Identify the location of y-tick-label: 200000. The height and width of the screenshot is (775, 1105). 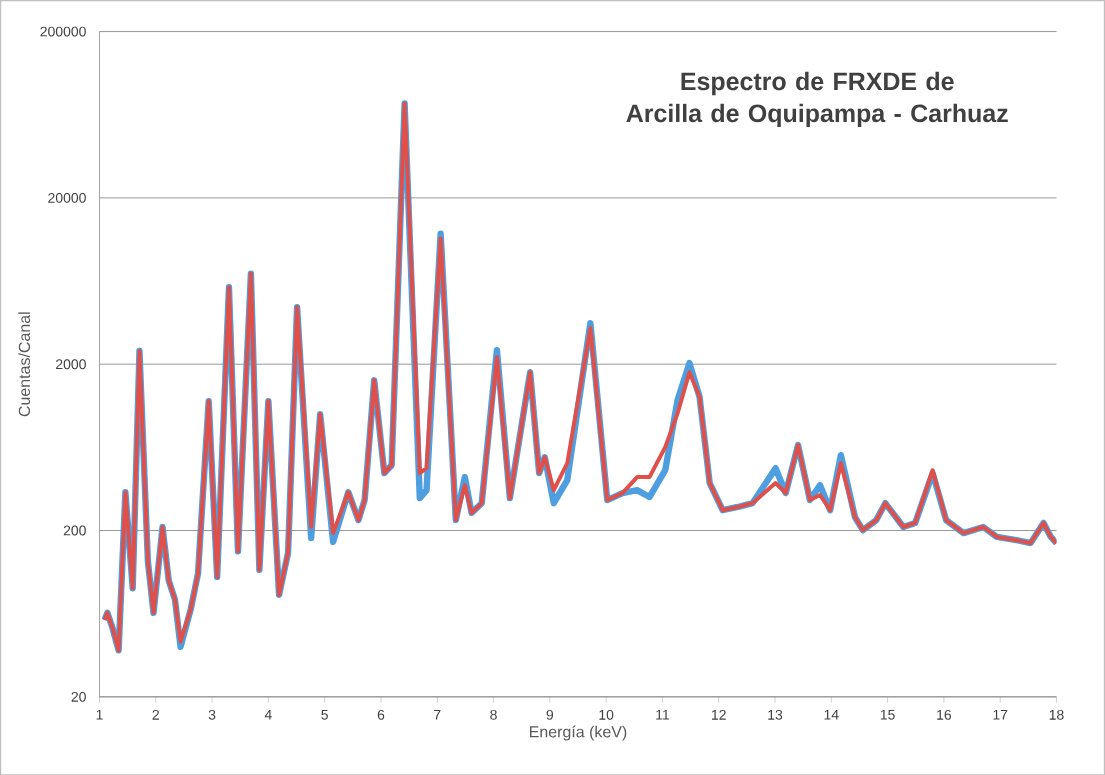
(63, 31).